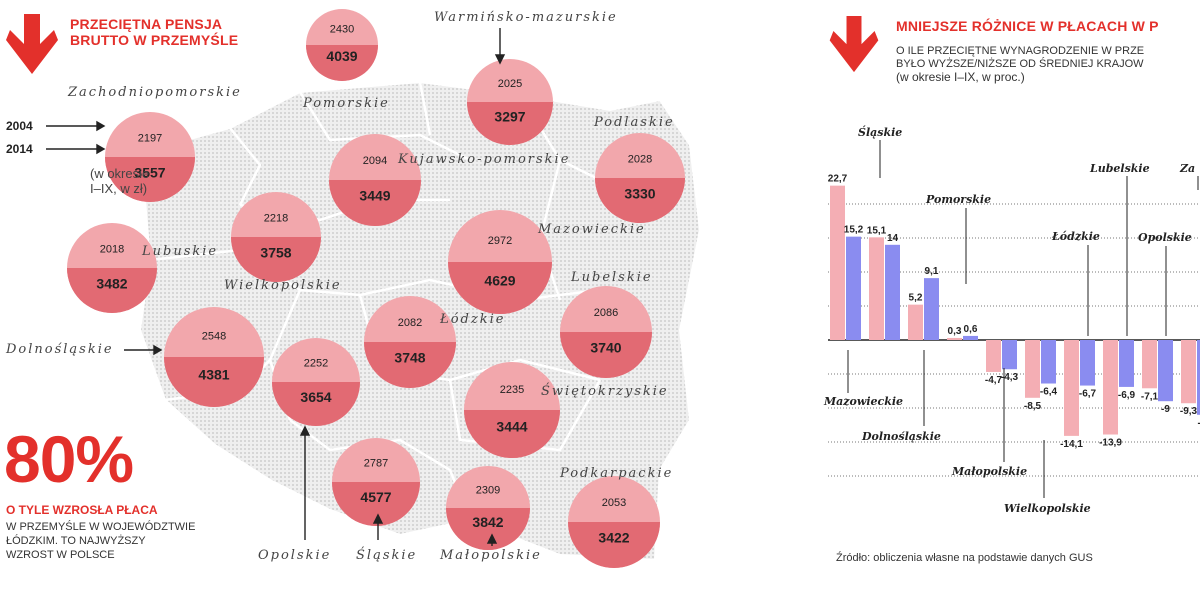 The width and height of the screenshot is (1200, 589). Describe the element at coordinates (214, 357) in the screenshot. I see `region-bubble: 2548 4381` at that location.